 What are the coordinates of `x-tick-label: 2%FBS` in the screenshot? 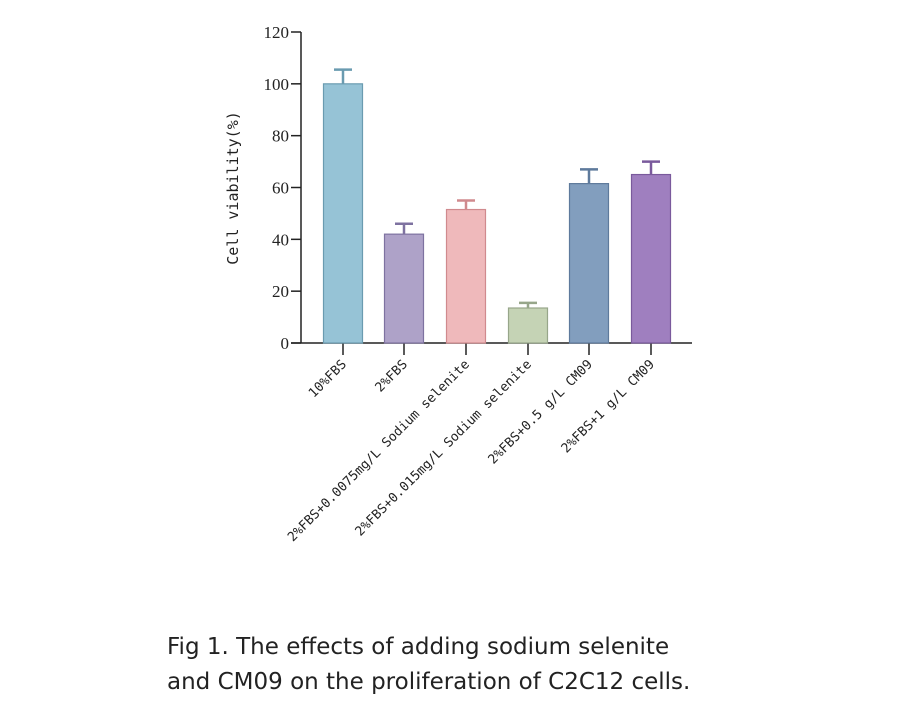 It's located at (392, 376).